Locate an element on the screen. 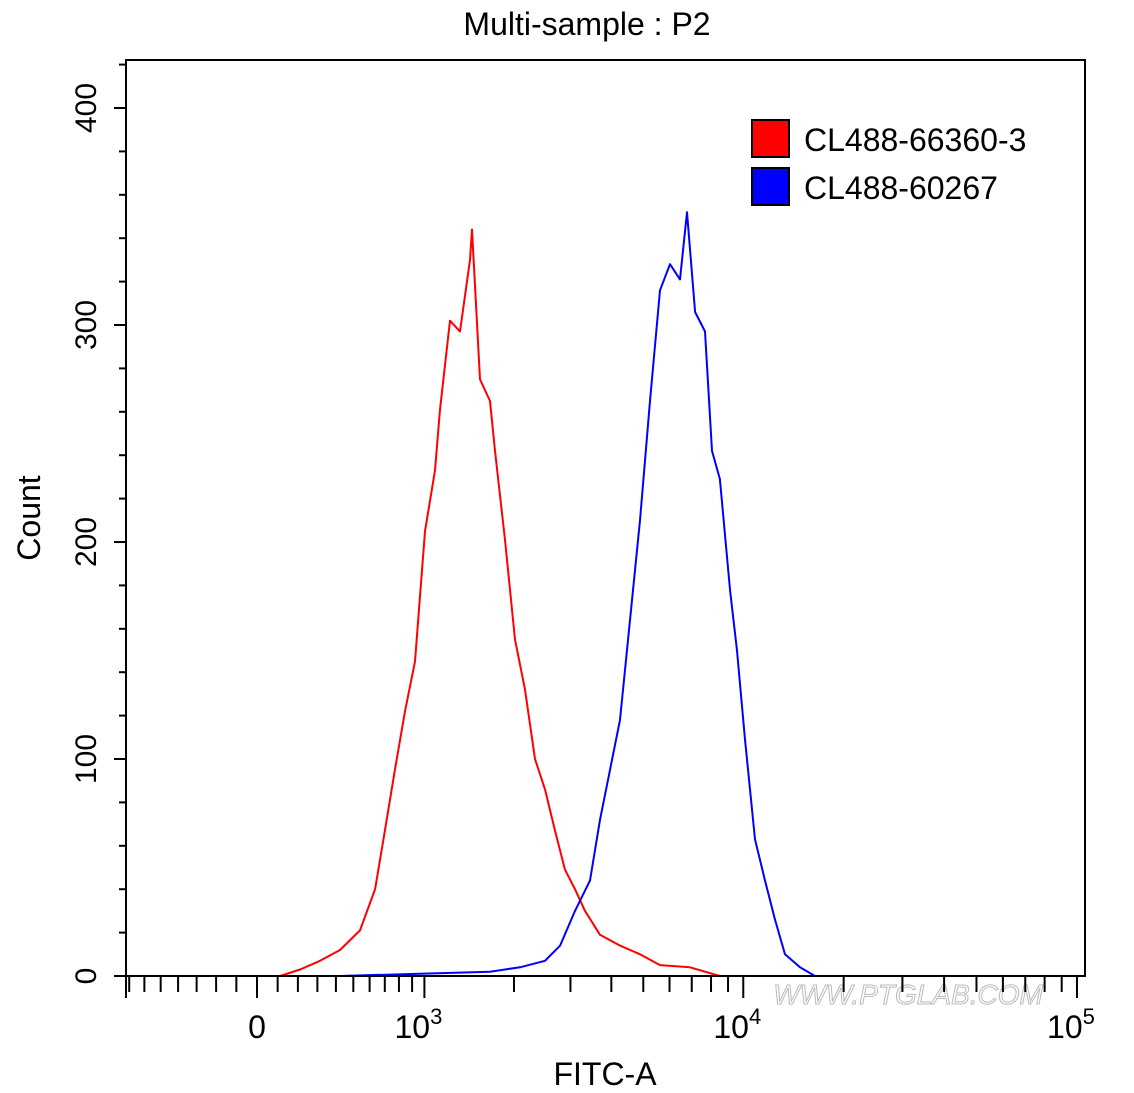 The image size is (1134, 1093). y-tick-label: 200 is located at coordinates (86, 542).